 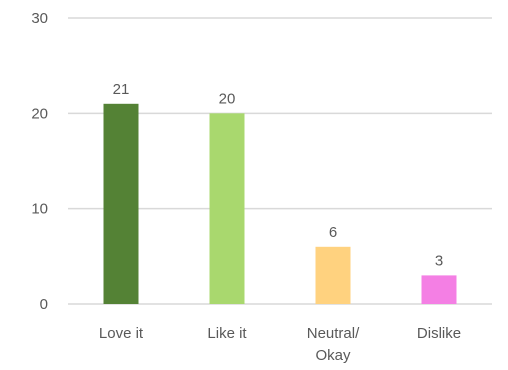 I want to click on y-tick-label: 30, so click(x=39, y=18).